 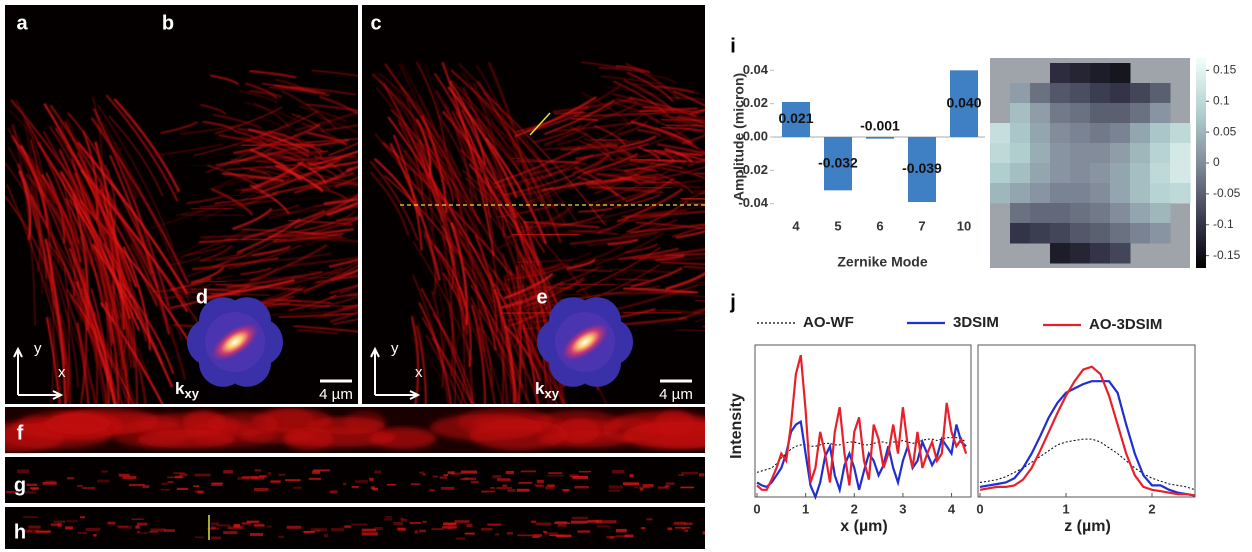 I want to click on panel-label: c, so click(x=375, y=23).